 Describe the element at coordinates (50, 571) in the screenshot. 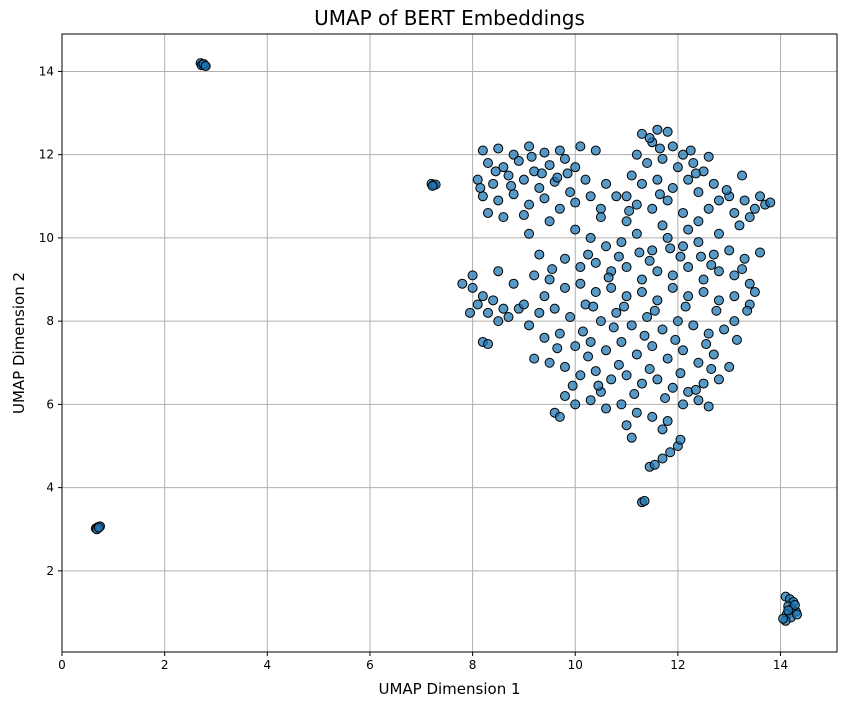

I see `y-tick-label: 2` at that location.